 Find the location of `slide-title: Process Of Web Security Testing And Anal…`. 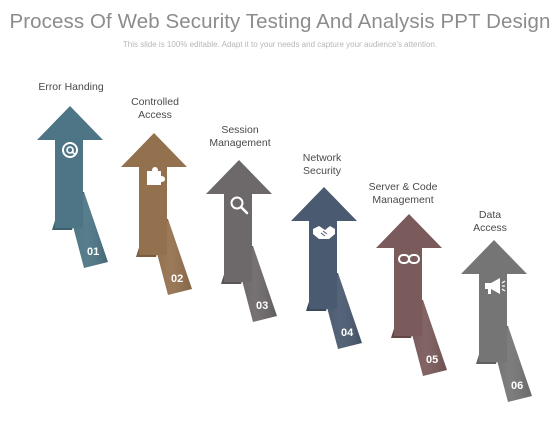

slide-title: Process Of Web Security Testing And Anal… is located at coordinates (280, 21).